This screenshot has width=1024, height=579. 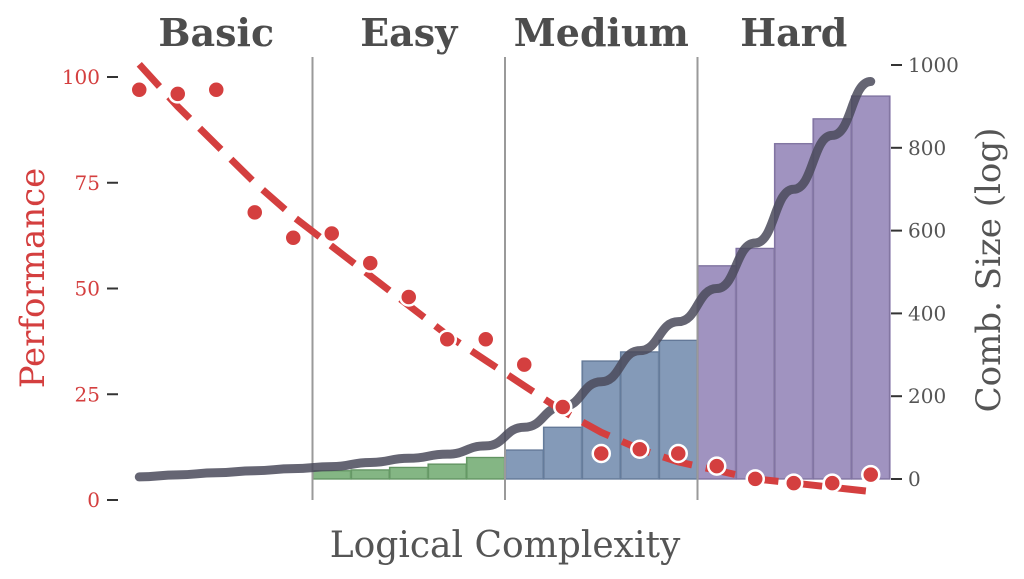 What do you see at coordinates (502, 32) in the screenshot?
I see `region-labels: Basic Easy Medium Hard` at bounding box center [502, 32].